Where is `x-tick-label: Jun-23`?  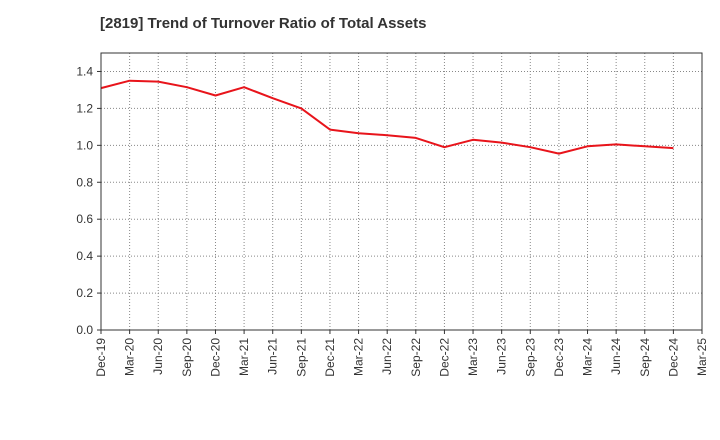 x-tick-label: Jun-23 is located at coordinates (502, 356).